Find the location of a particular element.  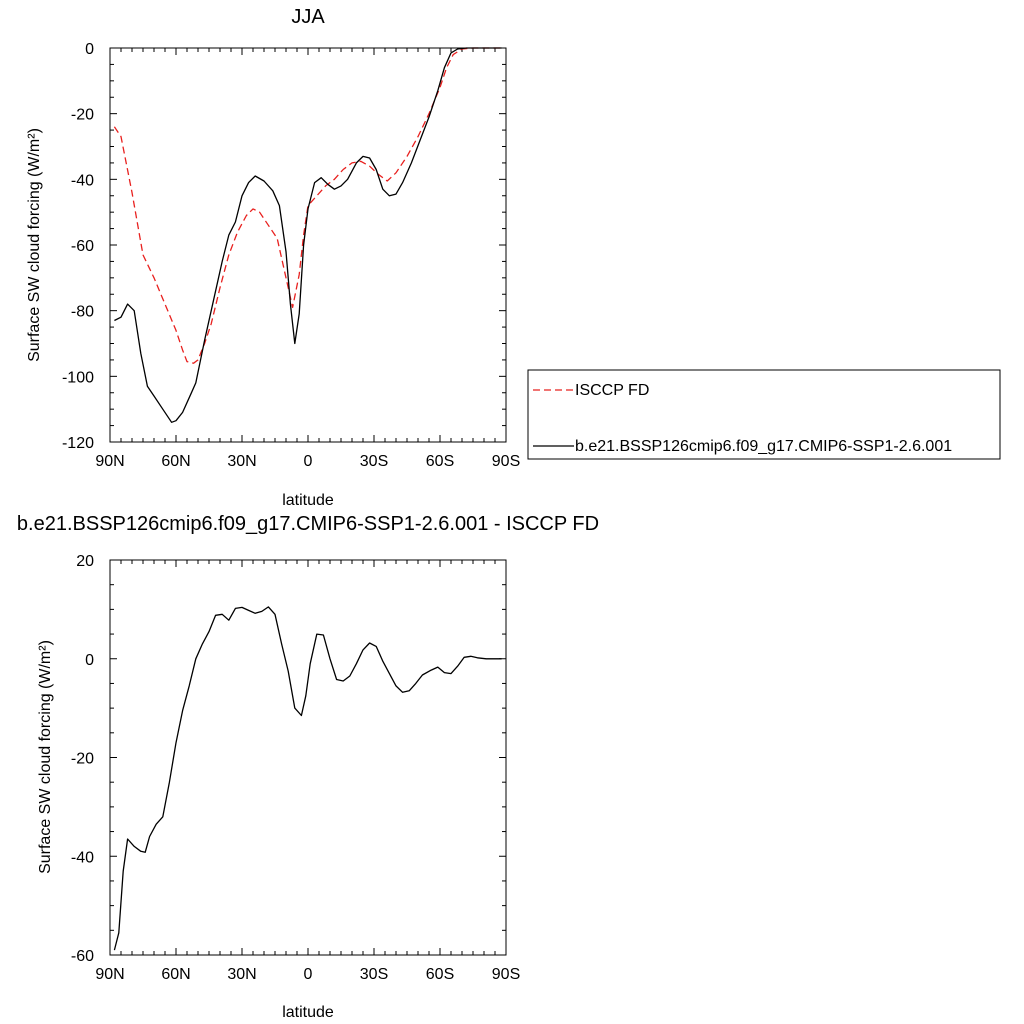

legend-box is located at coordinates (764, 414).